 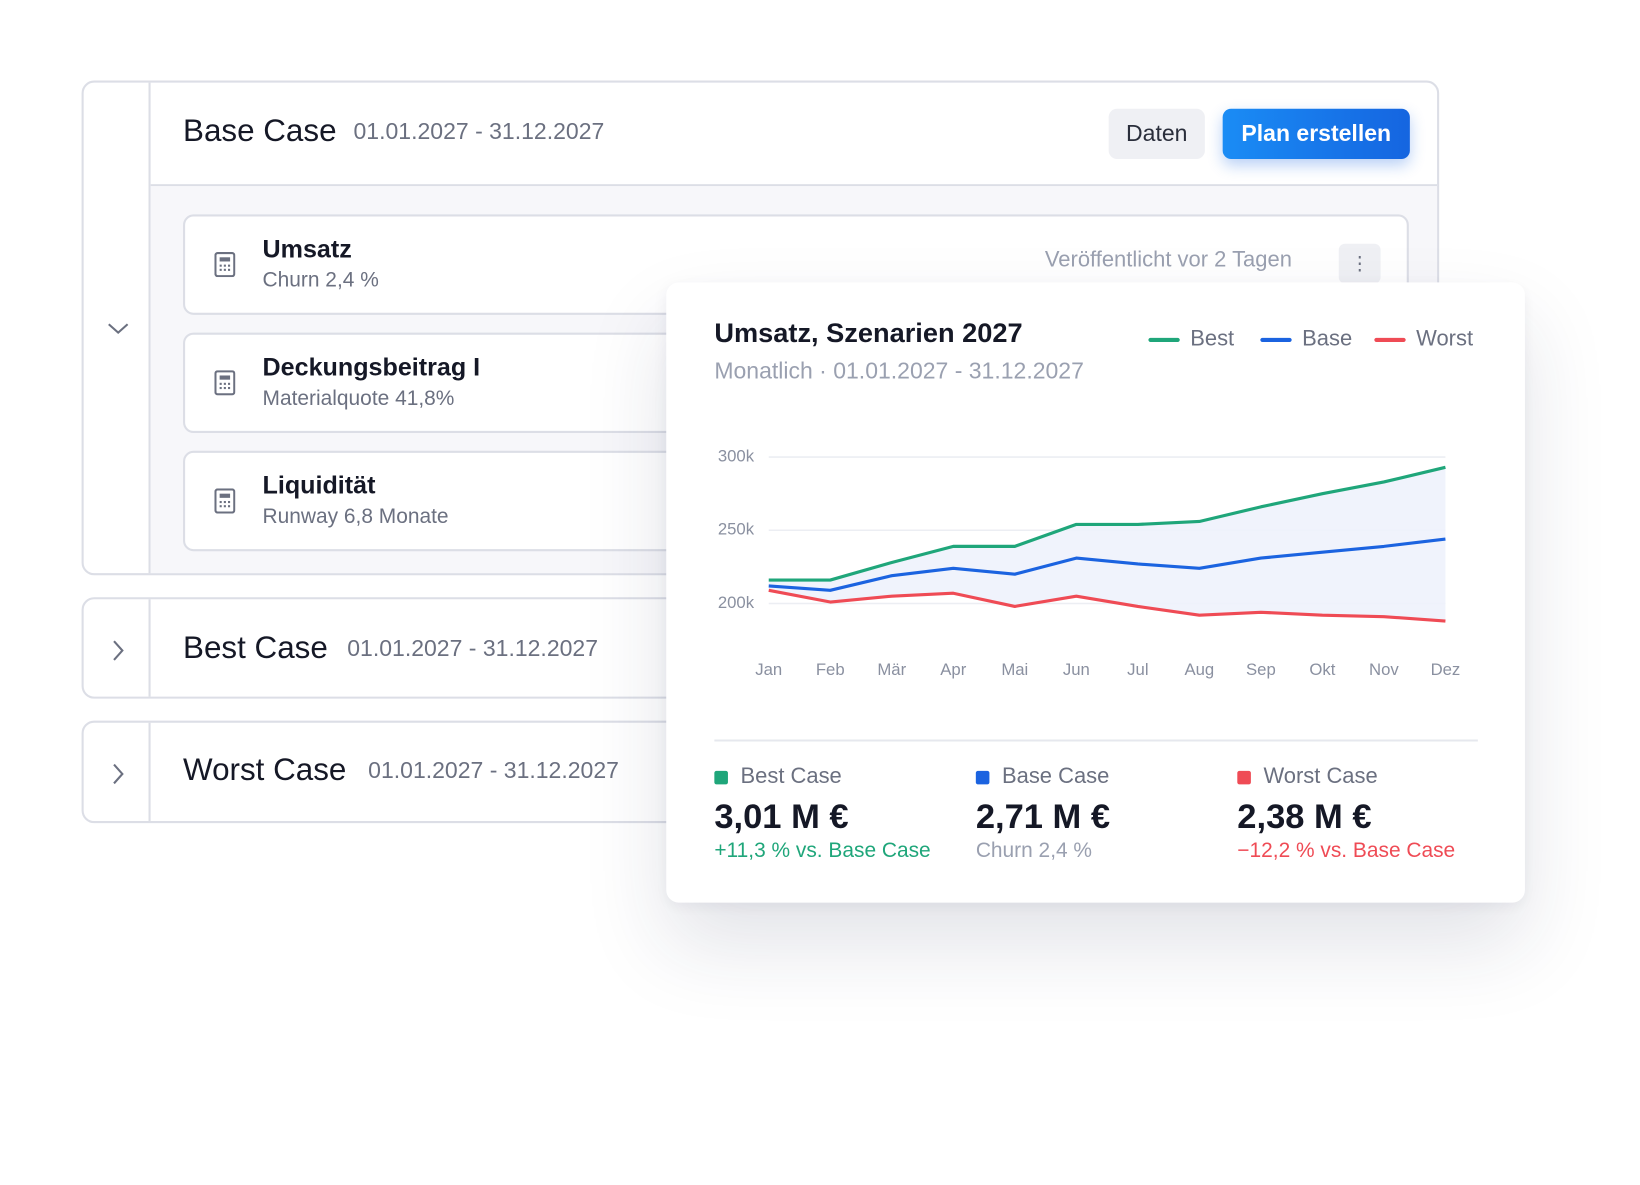 What do you see at coordinates (355, 517) in the screenshot?
I see `item-subtitle: Runway 6,8 Monate` at bounding box center [355, 517].